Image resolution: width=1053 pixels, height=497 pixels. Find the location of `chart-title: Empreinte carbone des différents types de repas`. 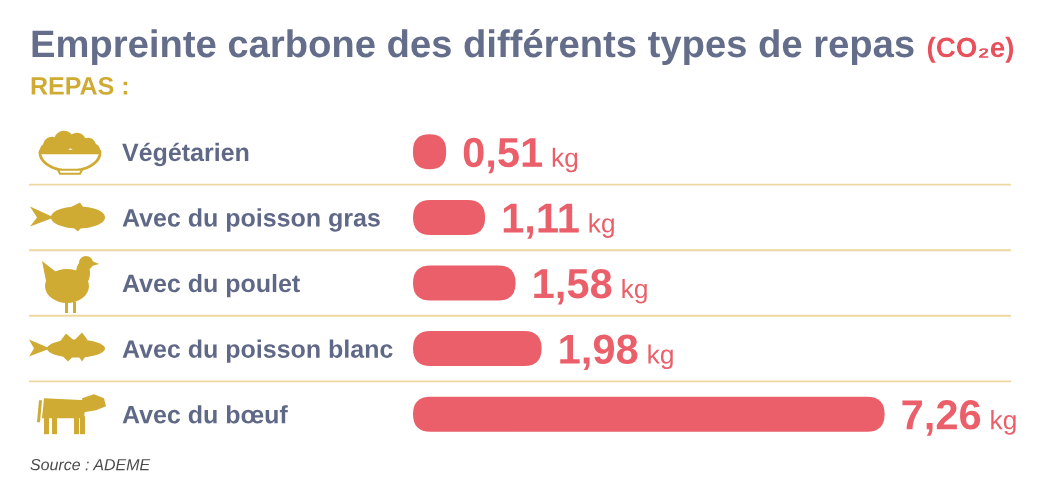

chart-title: Empreinte carbone des différents types de repas is located at coordinates (473, 46).